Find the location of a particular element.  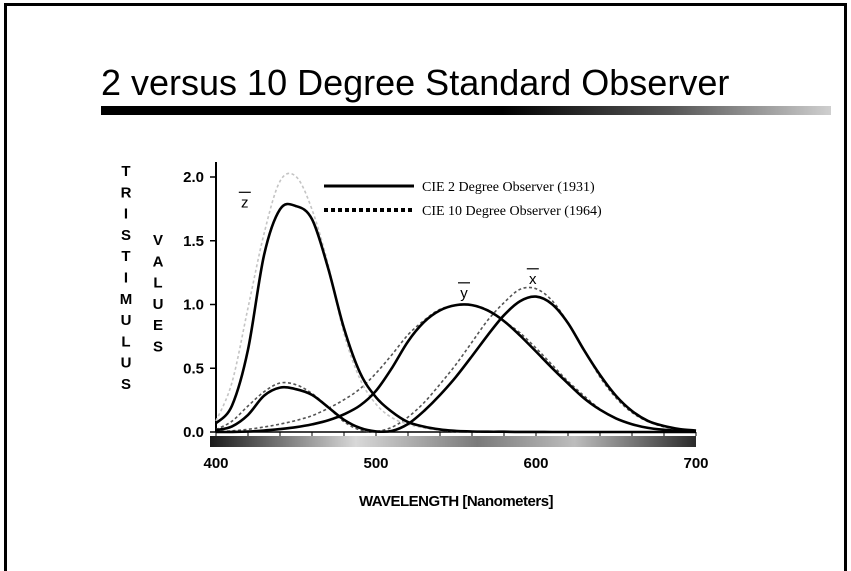

curve-label-z: z is located at coordinates (245, 202).